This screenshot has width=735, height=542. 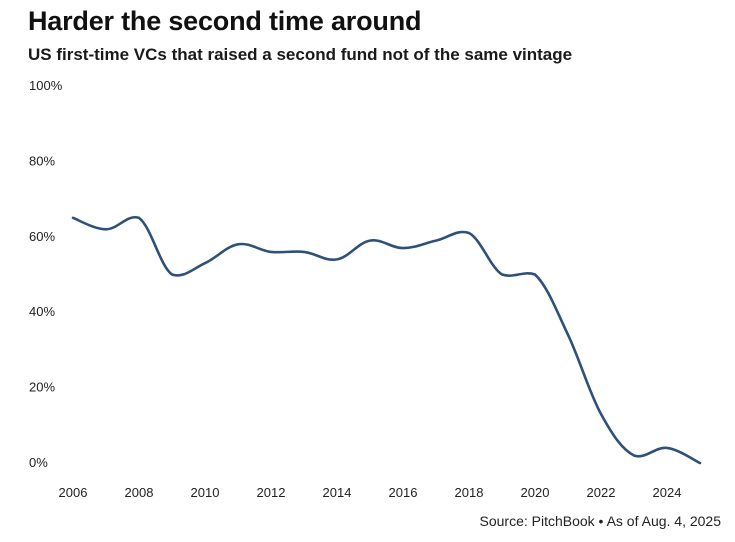 I want to click on y-tick-label: 0%, so click(x=38, y=462).